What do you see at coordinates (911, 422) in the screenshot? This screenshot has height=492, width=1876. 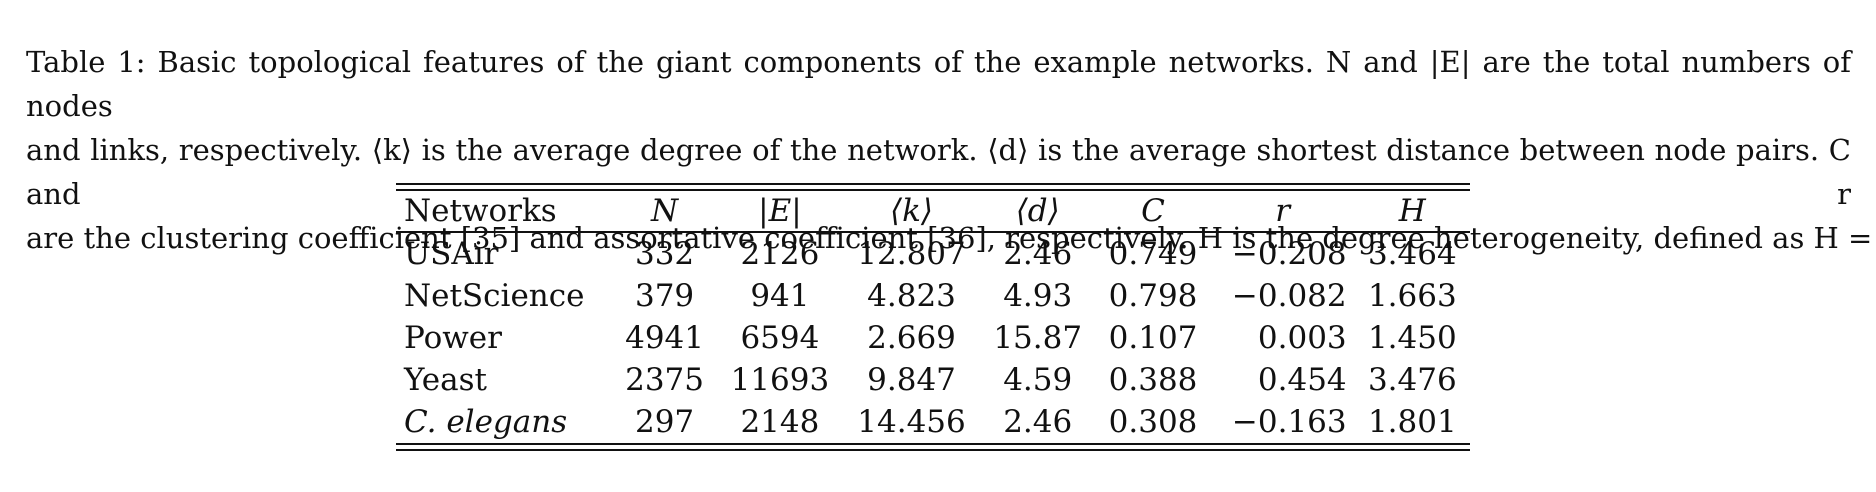 I see `cell-avg-degree: 14.456` at bounding box center [911, 422].